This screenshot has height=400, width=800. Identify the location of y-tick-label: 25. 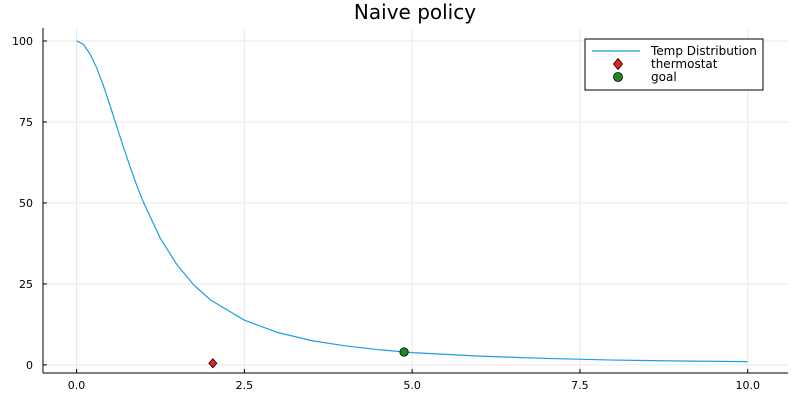
(26, 284).